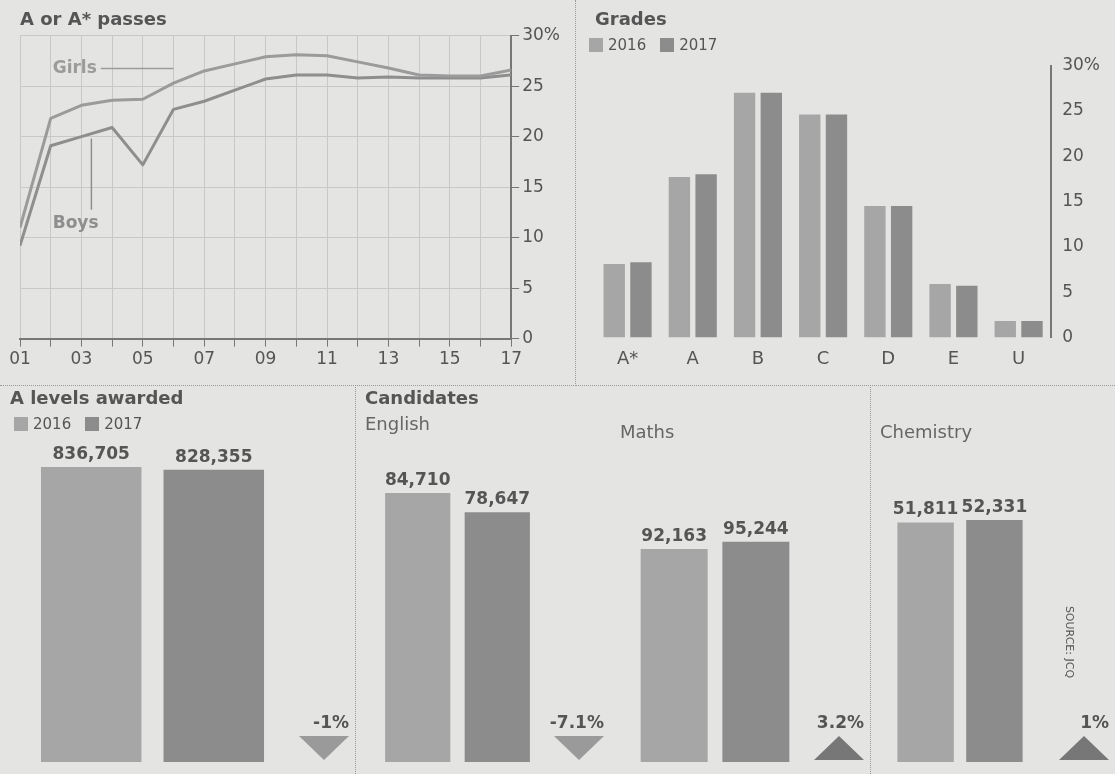 Image resolution: width=1115 pixels, height=774 pixels. I want to click on legend-label: Girls, so click(74, 66).